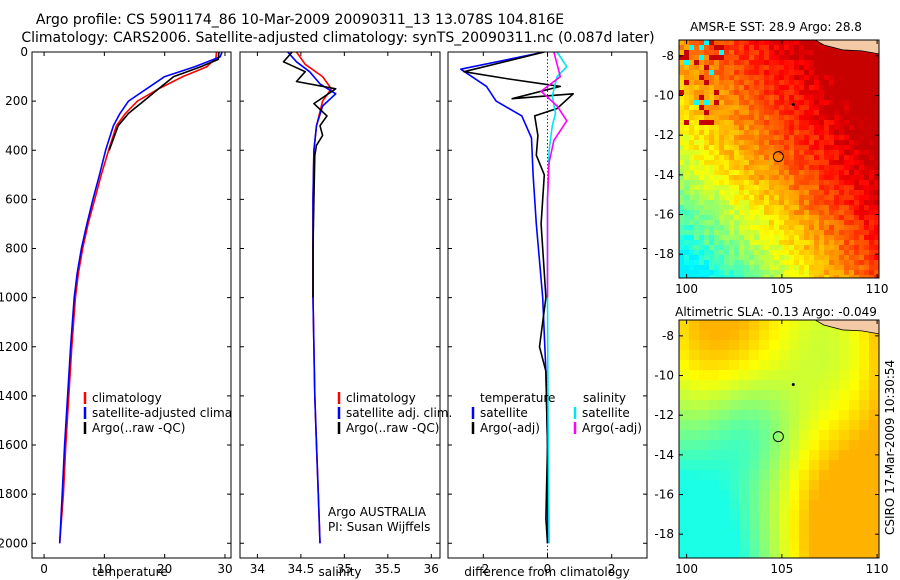 The width and height of the screenshot is (900, 580). I want to click on x-tick-label: 0, so click(548, 569).